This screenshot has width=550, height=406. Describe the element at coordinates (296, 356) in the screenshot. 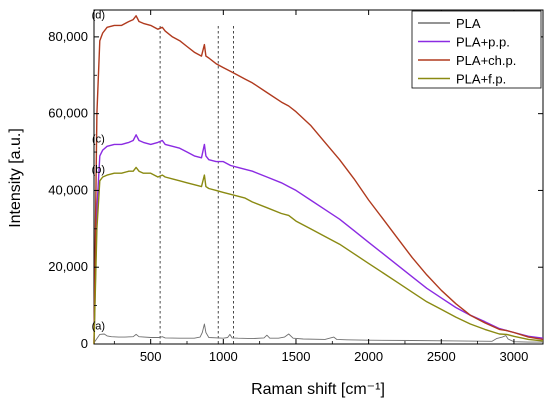

I see `x-tick-label-2: 1500` at that location.